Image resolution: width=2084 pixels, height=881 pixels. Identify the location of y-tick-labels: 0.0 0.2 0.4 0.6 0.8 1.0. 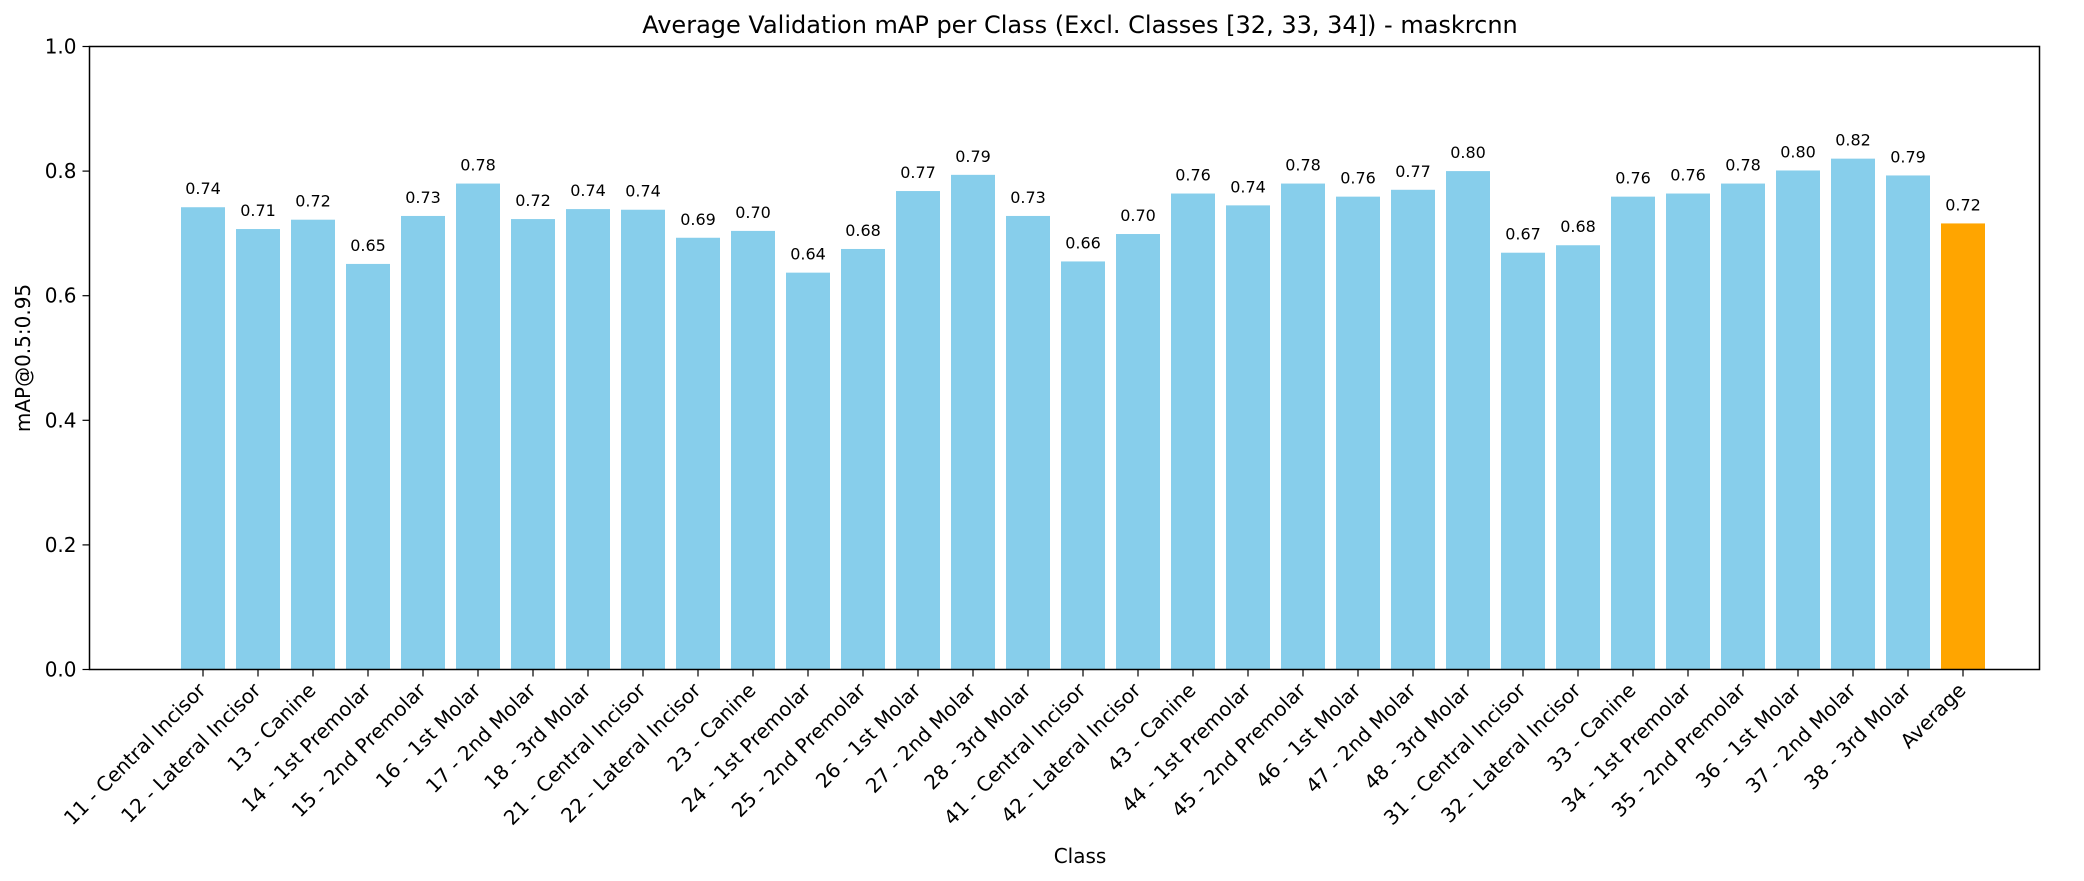
(67, 358).